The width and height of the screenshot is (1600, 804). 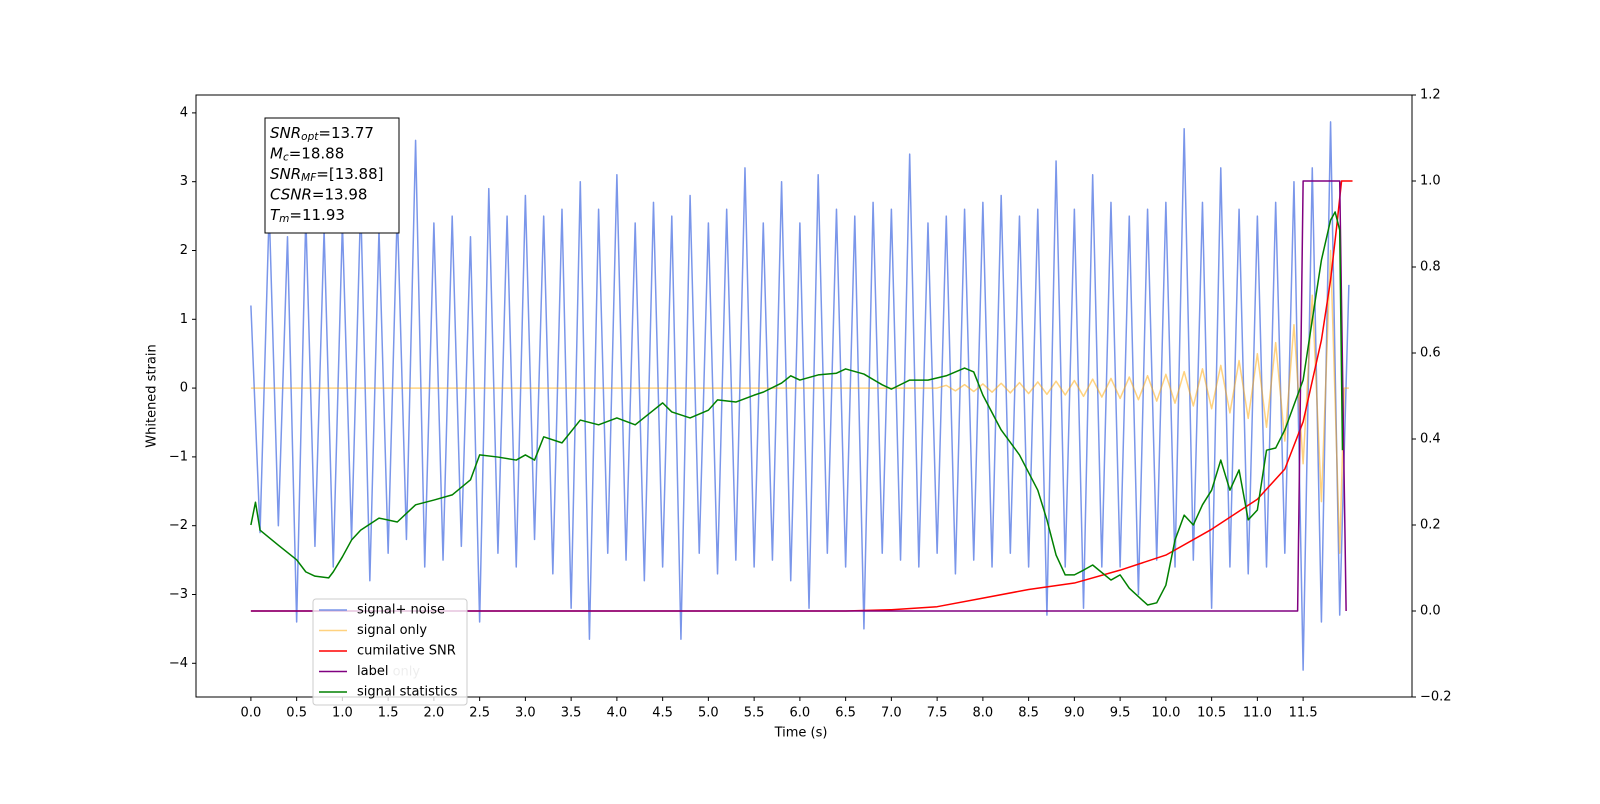 I want to click on legend-box, so click(x=390, y=652).